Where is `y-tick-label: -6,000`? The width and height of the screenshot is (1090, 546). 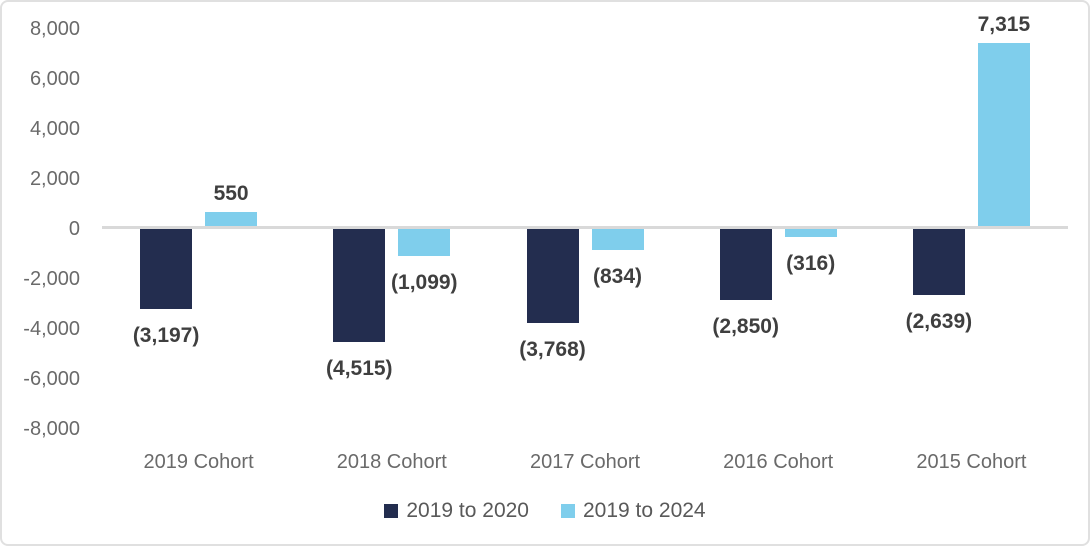 y-tick-label: -6,000 is located at coordinates (51, 379).